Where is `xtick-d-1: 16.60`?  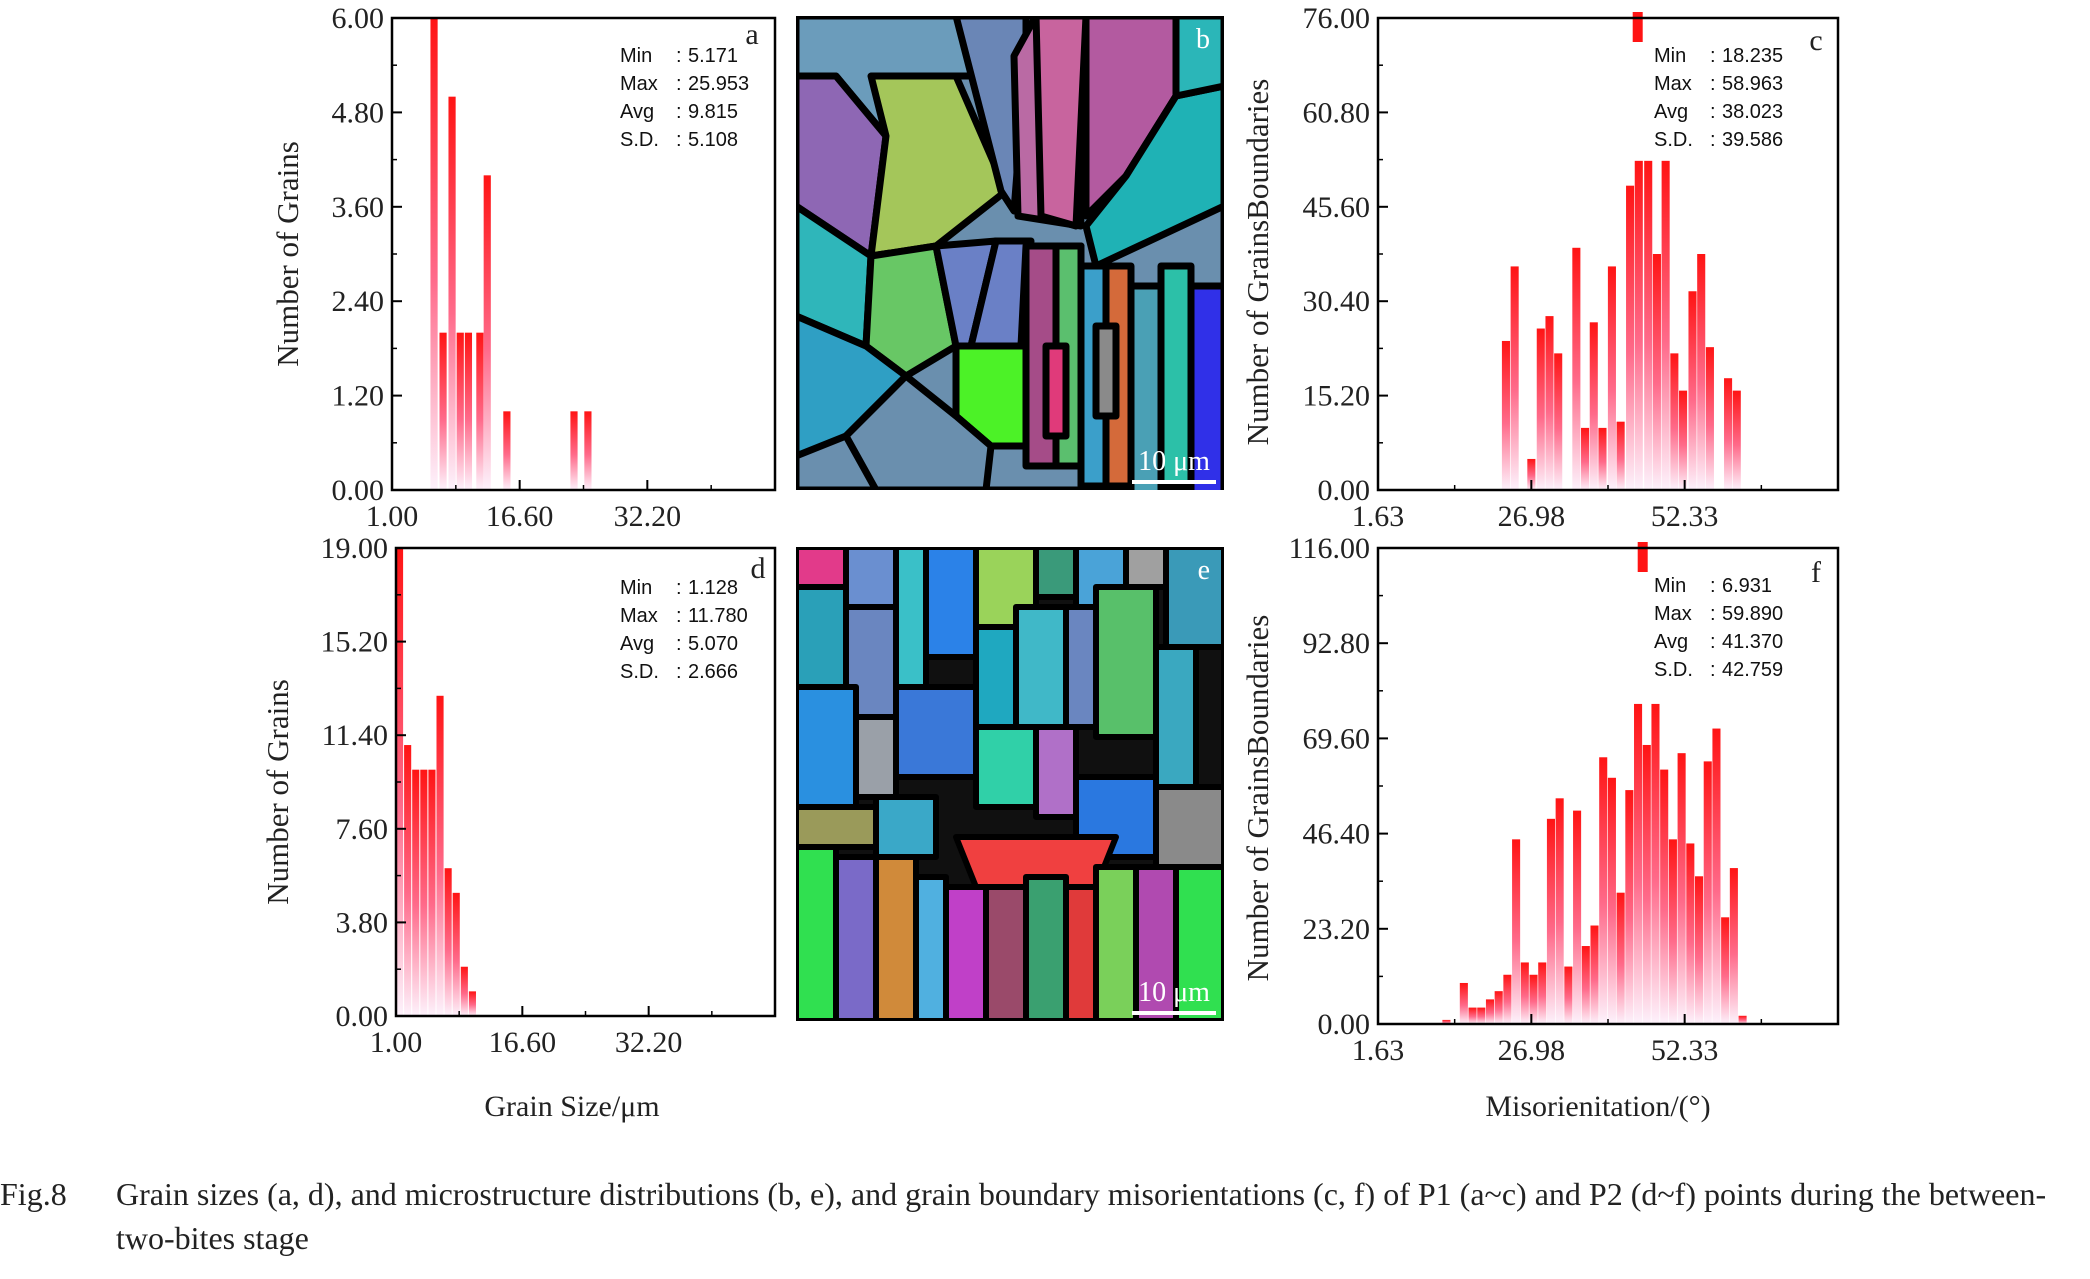
xtick-d-1: 16.60 is located at coordinates (523, 1042).